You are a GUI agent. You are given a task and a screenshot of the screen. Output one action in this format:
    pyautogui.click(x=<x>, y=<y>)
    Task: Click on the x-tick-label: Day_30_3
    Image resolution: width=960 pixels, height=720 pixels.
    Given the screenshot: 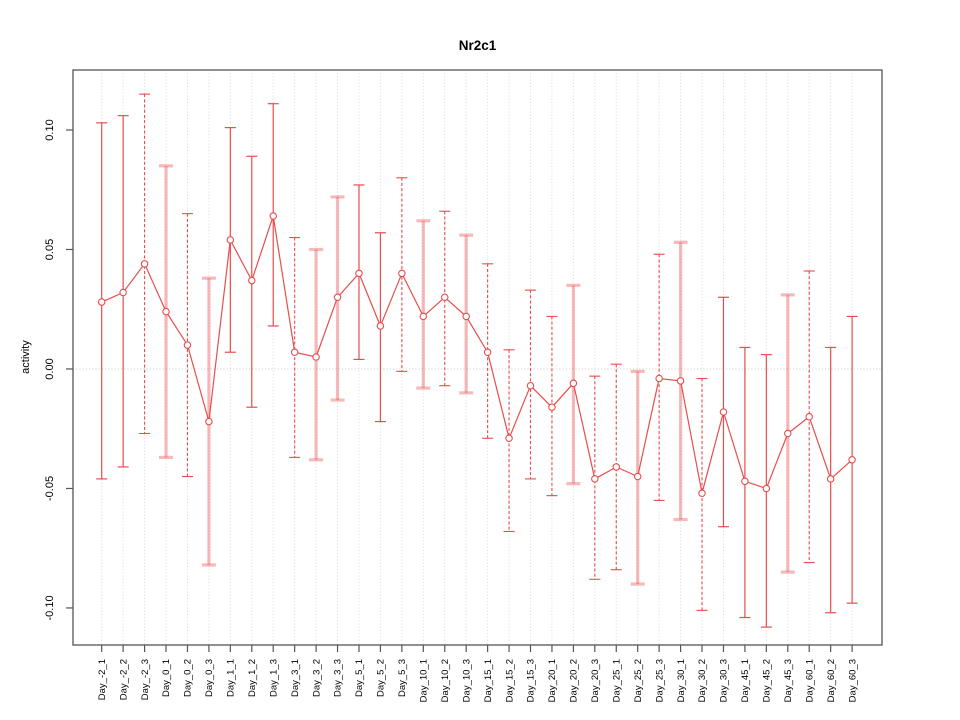 What is the action you would take?
    pyautogui.click(x=724, y=680)
    